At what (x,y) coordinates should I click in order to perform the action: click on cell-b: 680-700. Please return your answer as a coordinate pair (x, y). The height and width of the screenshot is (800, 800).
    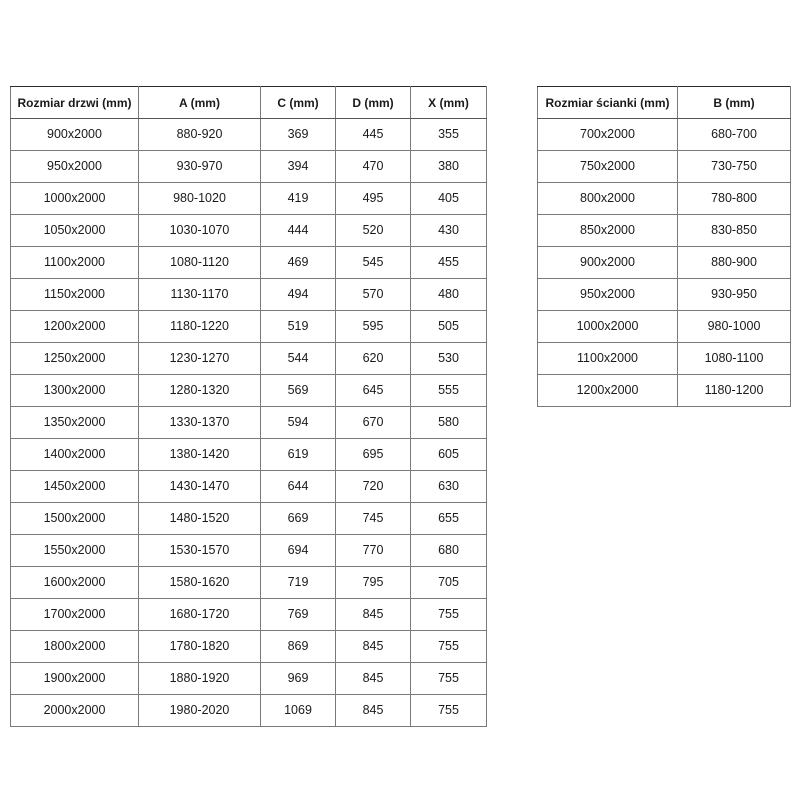
    Looking at the image, I should click on (734, 134).